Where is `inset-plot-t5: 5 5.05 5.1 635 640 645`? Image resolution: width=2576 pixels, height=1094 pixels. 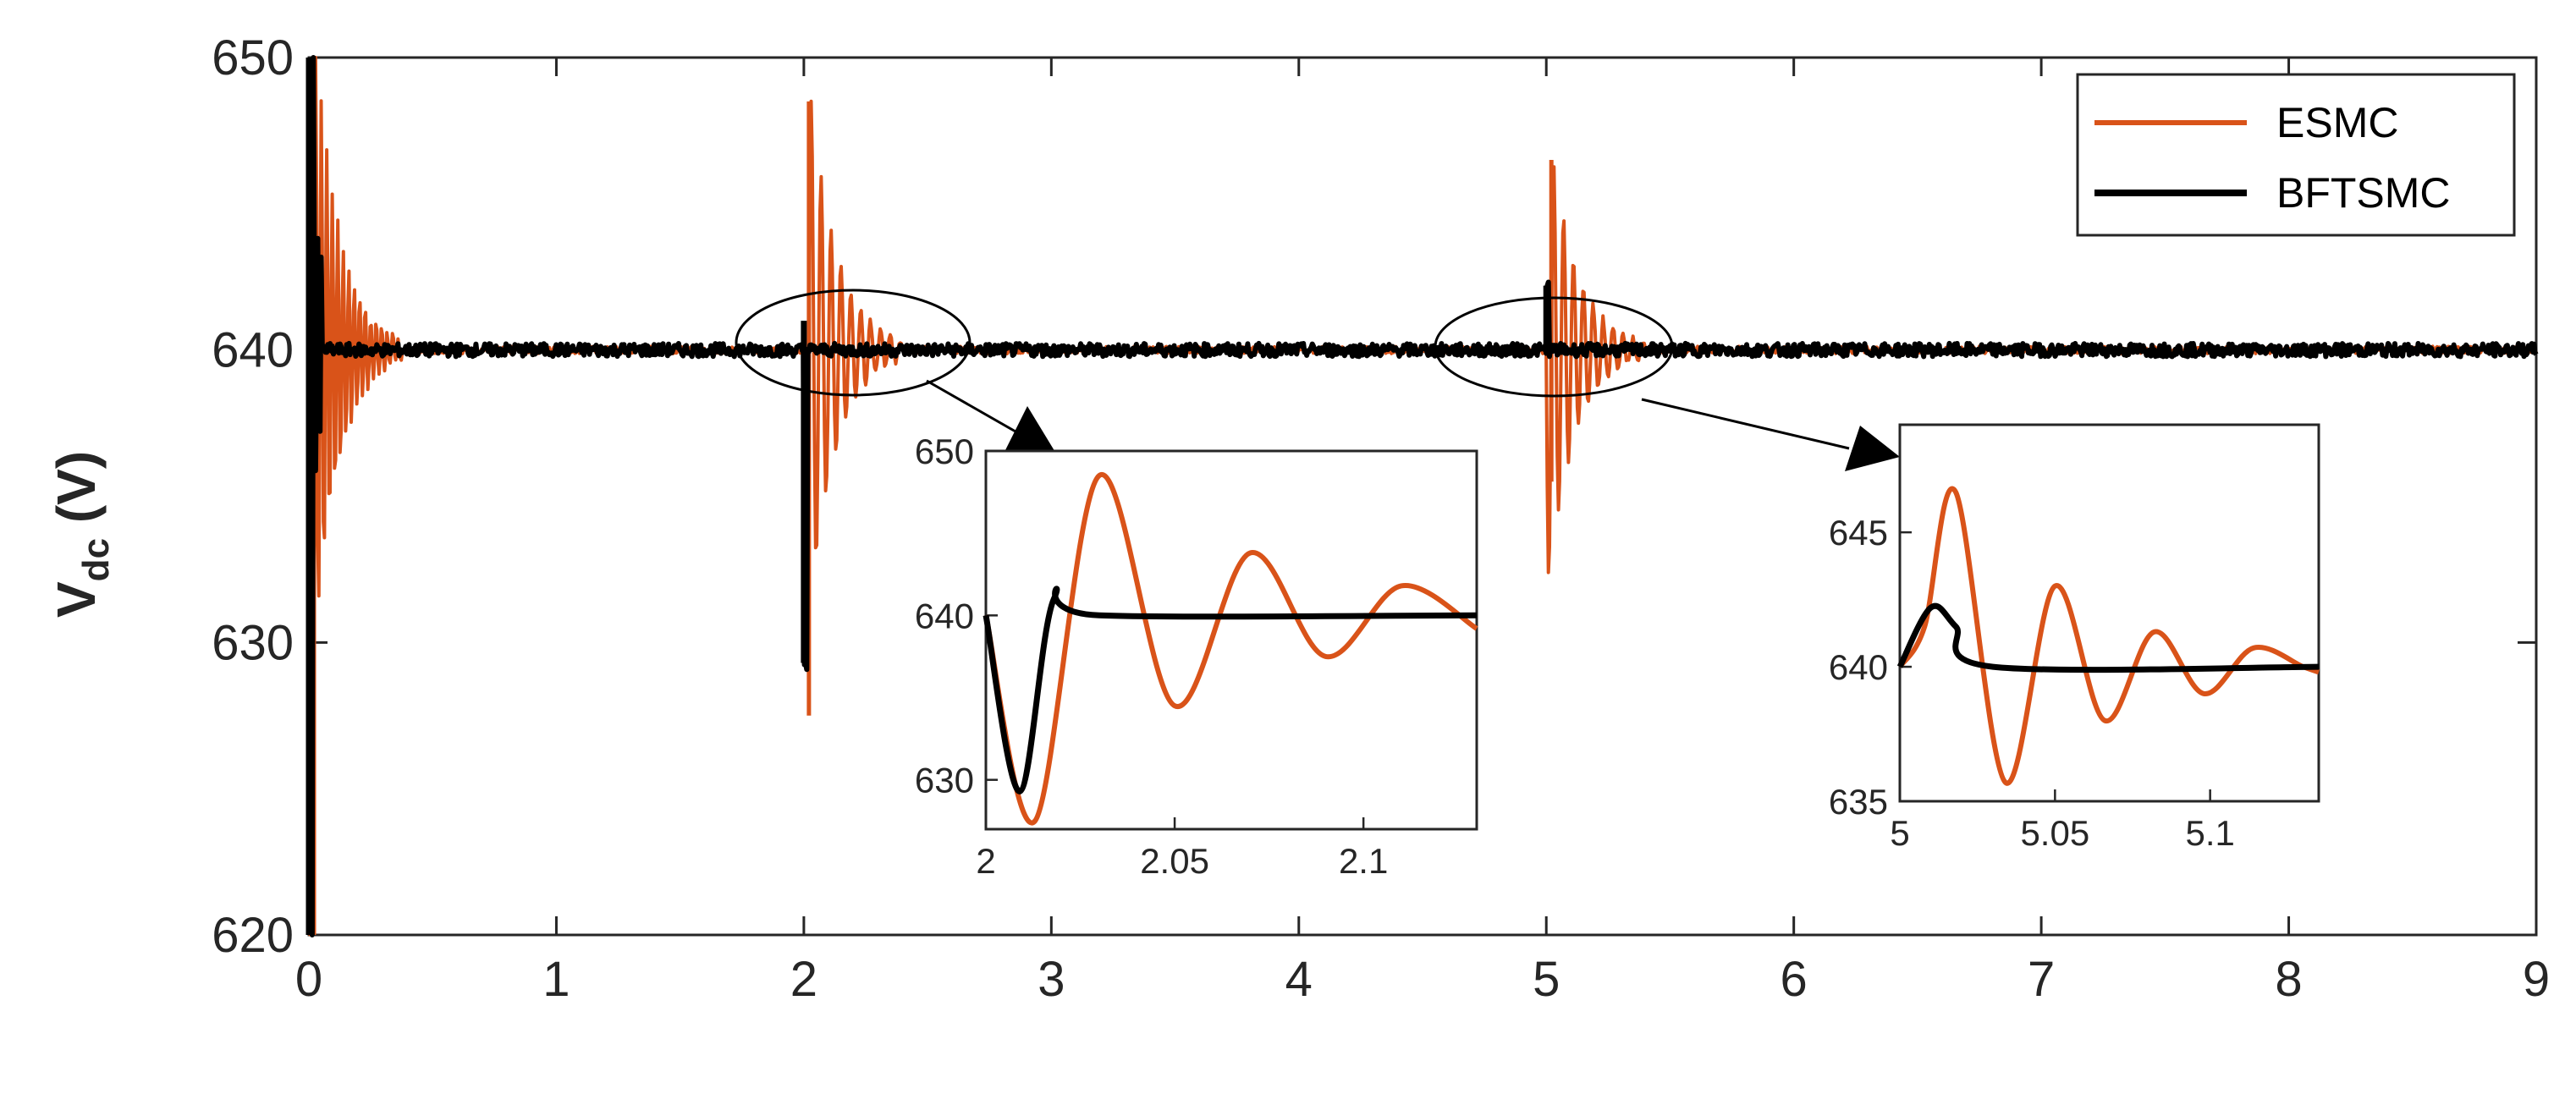
inset-plot-t5: 5 5.05 5.1 635 640 645 is located at coordinates (2074, 638).